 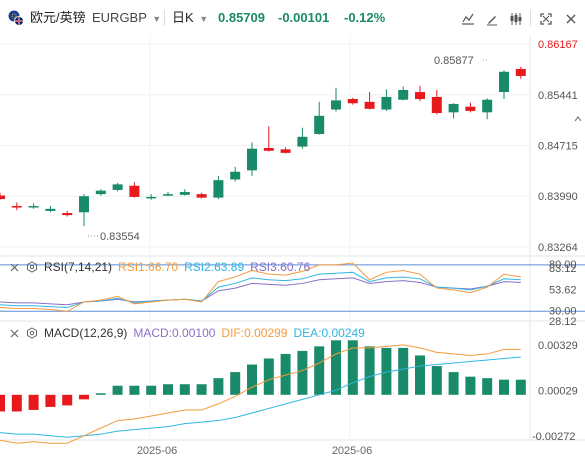 What do you see at coordinates (516, 19) in the screenshot?
I see `candle-settings-button` at bounding box center [516, 19].